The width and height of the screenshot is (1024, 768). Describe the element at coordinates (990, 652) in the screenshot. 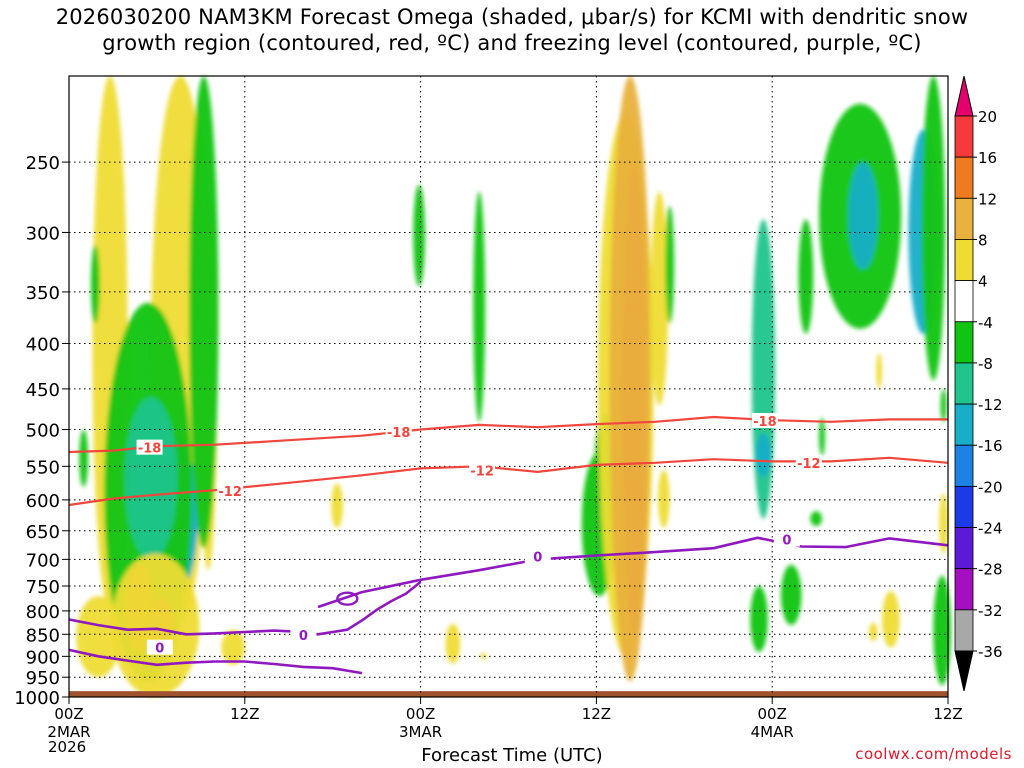

I see `colorbar-label-13: -36` at that location.